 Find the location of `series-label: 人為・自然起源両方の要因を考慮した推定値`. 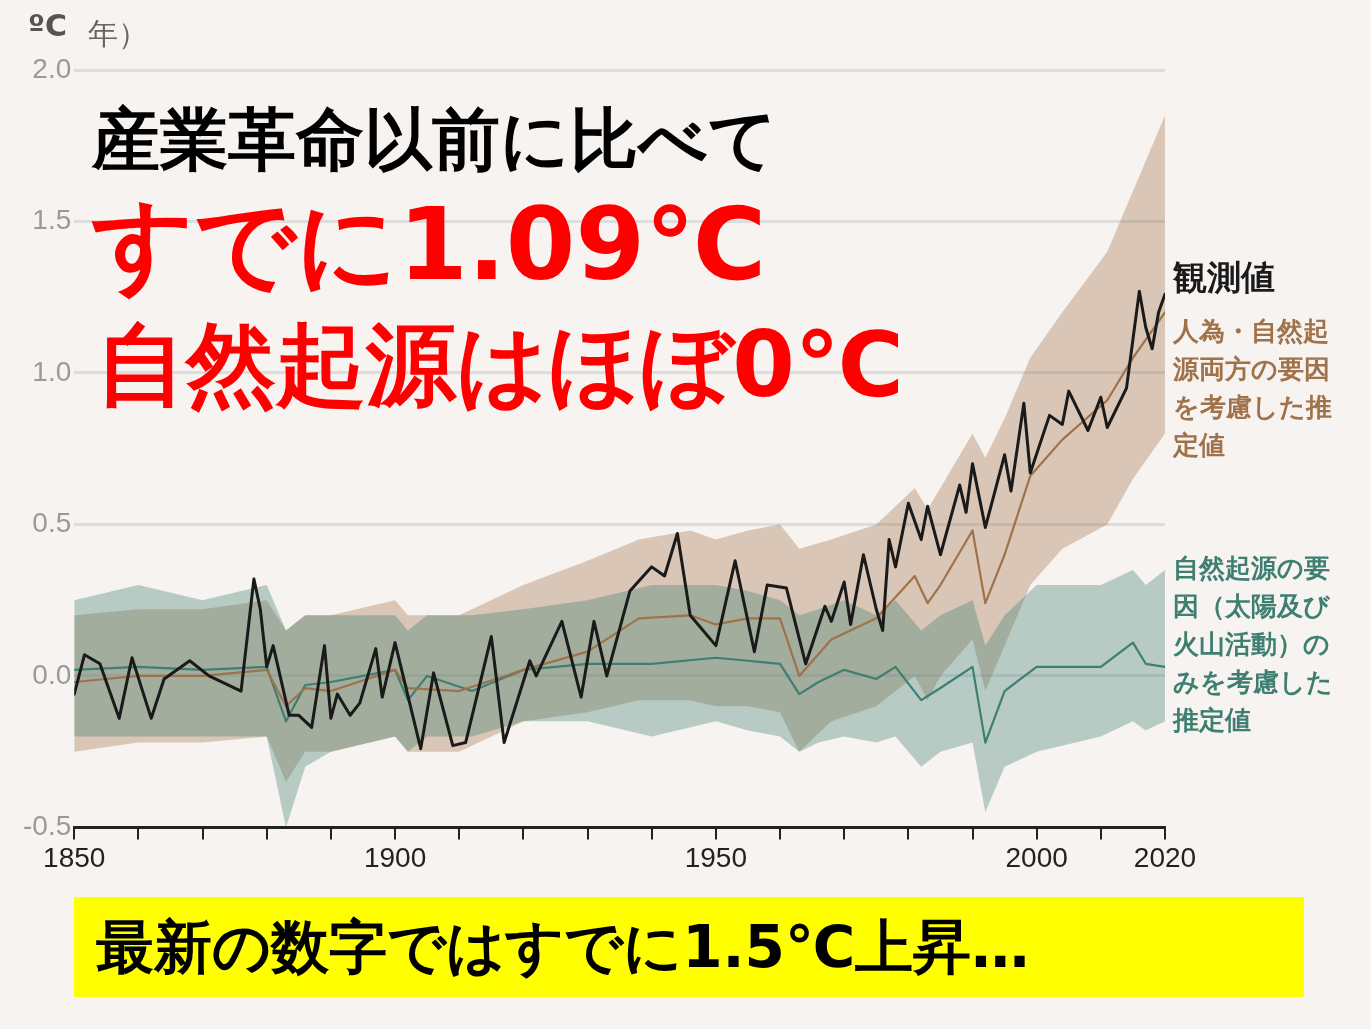

series-label: 人為・自然起源両方の要因を考慮した推定値 is located at coordinates (1253, 389).